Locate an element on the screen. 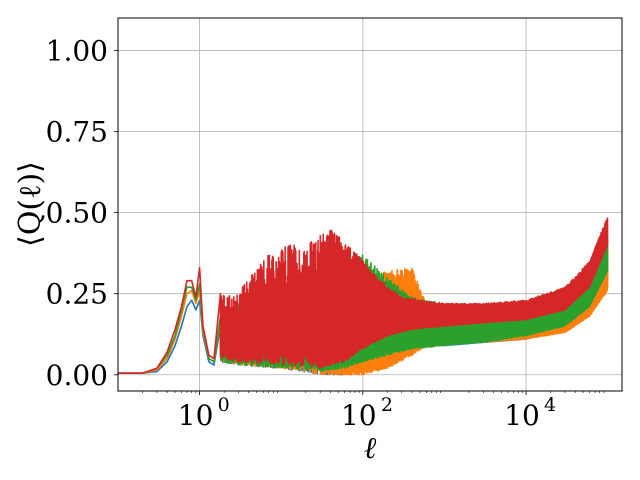  x-axis-label: ℓ is located at coordinates (370, 448).